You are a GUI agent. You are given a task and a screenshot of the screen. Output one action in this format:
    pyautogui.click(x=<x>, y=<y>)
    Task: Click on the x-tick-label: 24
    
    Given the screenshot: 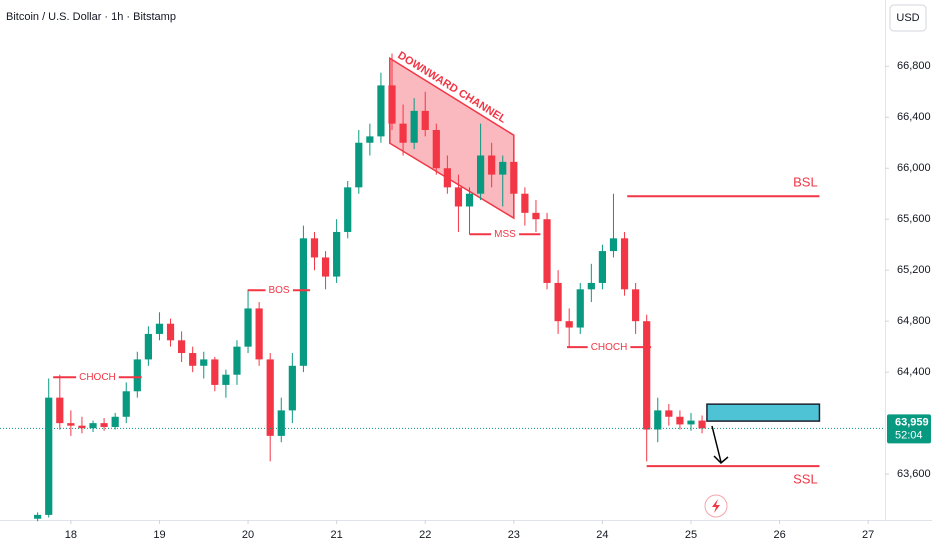 What is the action you would take?
    pyautogui.click(x=602, y=535)
    